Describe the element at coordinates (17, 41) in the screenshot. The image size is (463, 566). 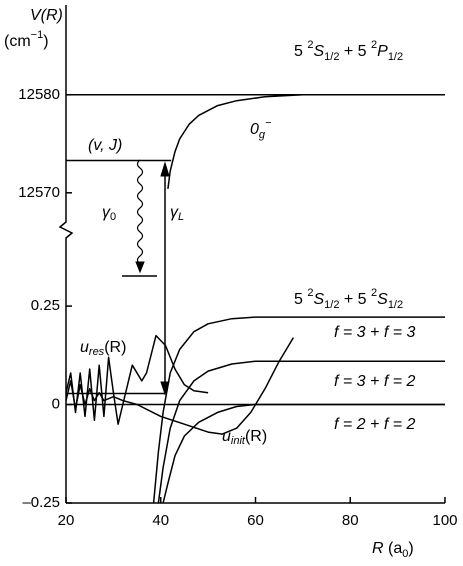
I see `text: (cm` at that location.